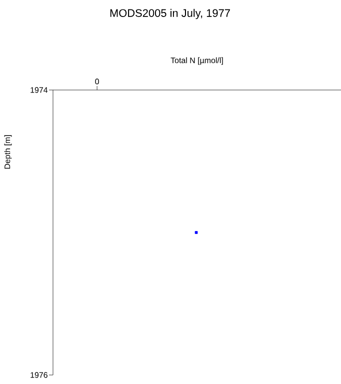  What do you see at coordinates (170, 14) in the screenshot?
I see `chart-title: MODS2005 in July, 1977` at bounding box center [170, 14].